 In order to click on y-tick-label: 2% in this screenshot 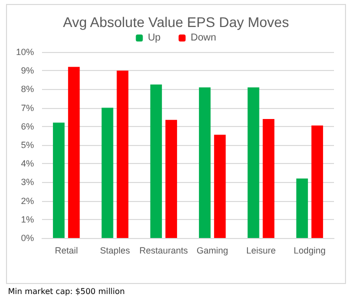, I will do `click(27, 201)`.